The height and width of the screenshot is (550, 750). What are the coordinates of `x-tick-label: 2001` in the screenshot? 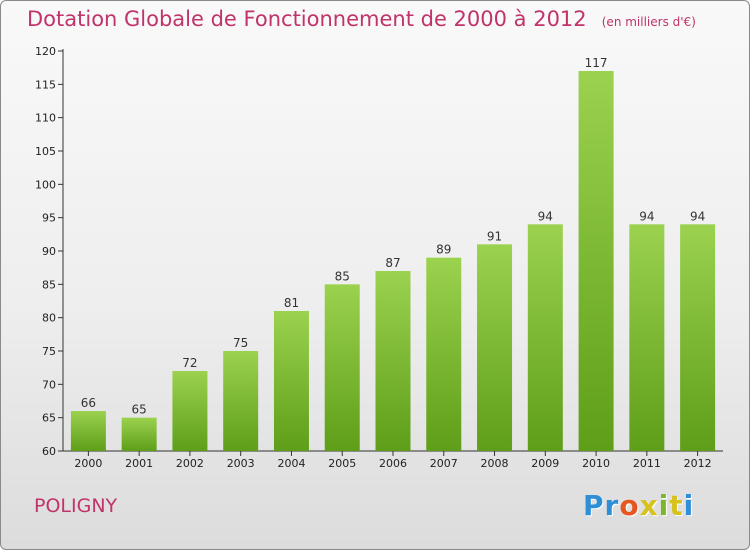 It's located at (139, 463).